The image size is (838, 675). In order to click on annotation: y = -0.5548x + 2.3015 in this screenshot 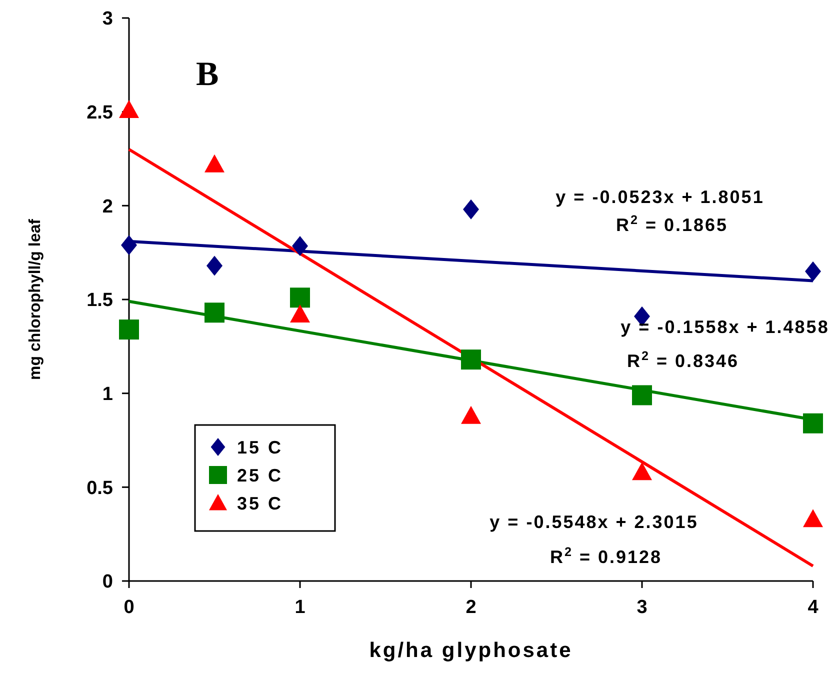, I will do `click(594, 522)`.